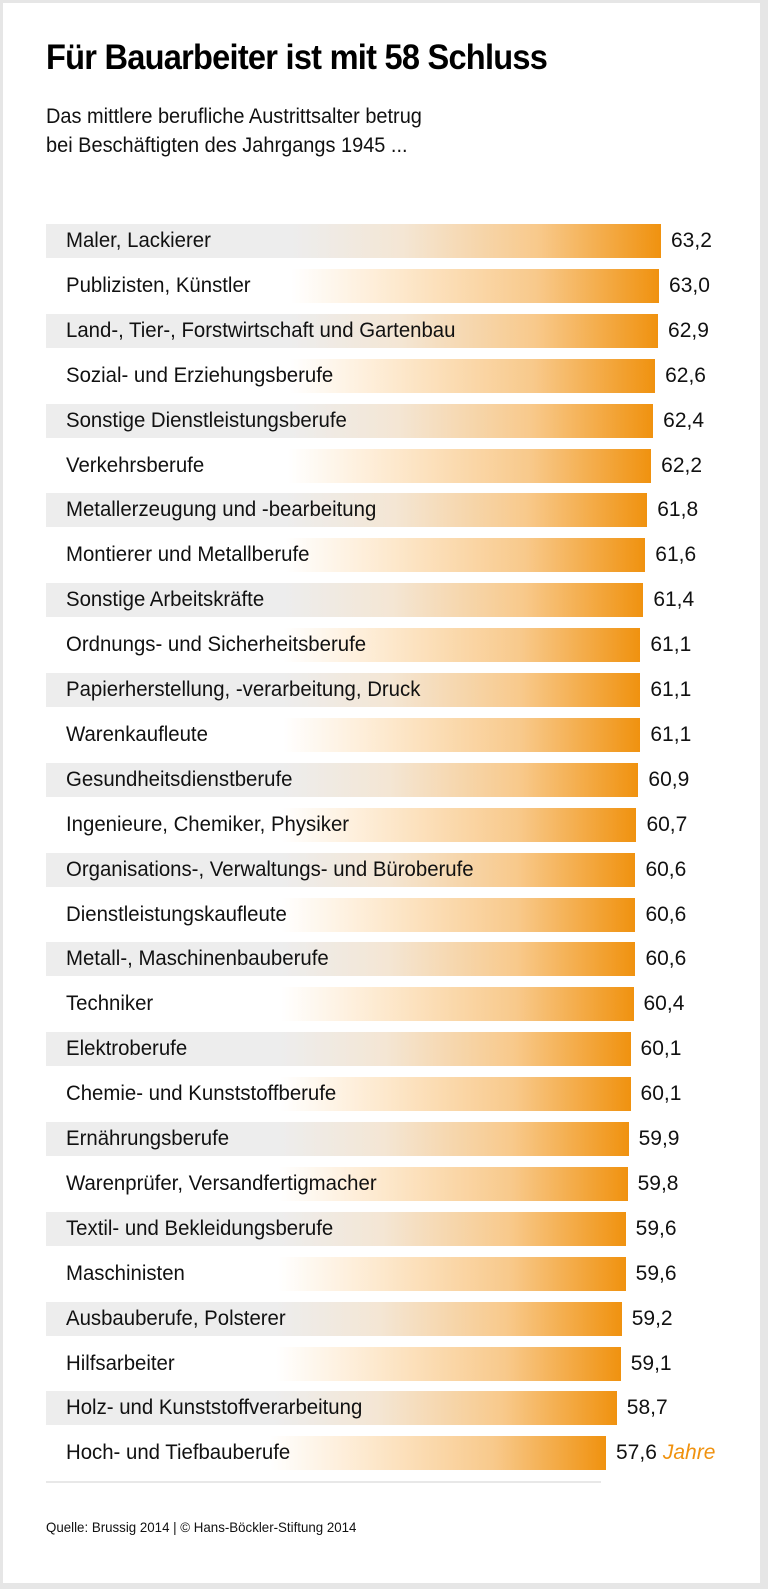 The image size is (768, 1589). I want to click on category-label: Ingenieure, Chemiker, Physiker, so click(208, 824).